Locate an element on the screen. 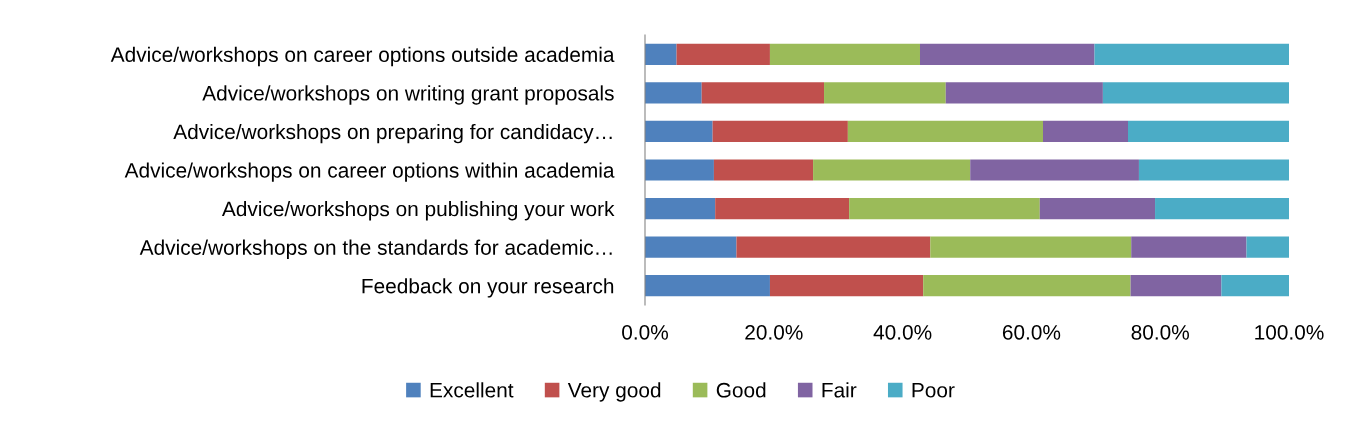 This screenshot has height=429, width=1361. y-tick-label: Advice/workshops on writing grant proposals is located at coordinates (408, 95).